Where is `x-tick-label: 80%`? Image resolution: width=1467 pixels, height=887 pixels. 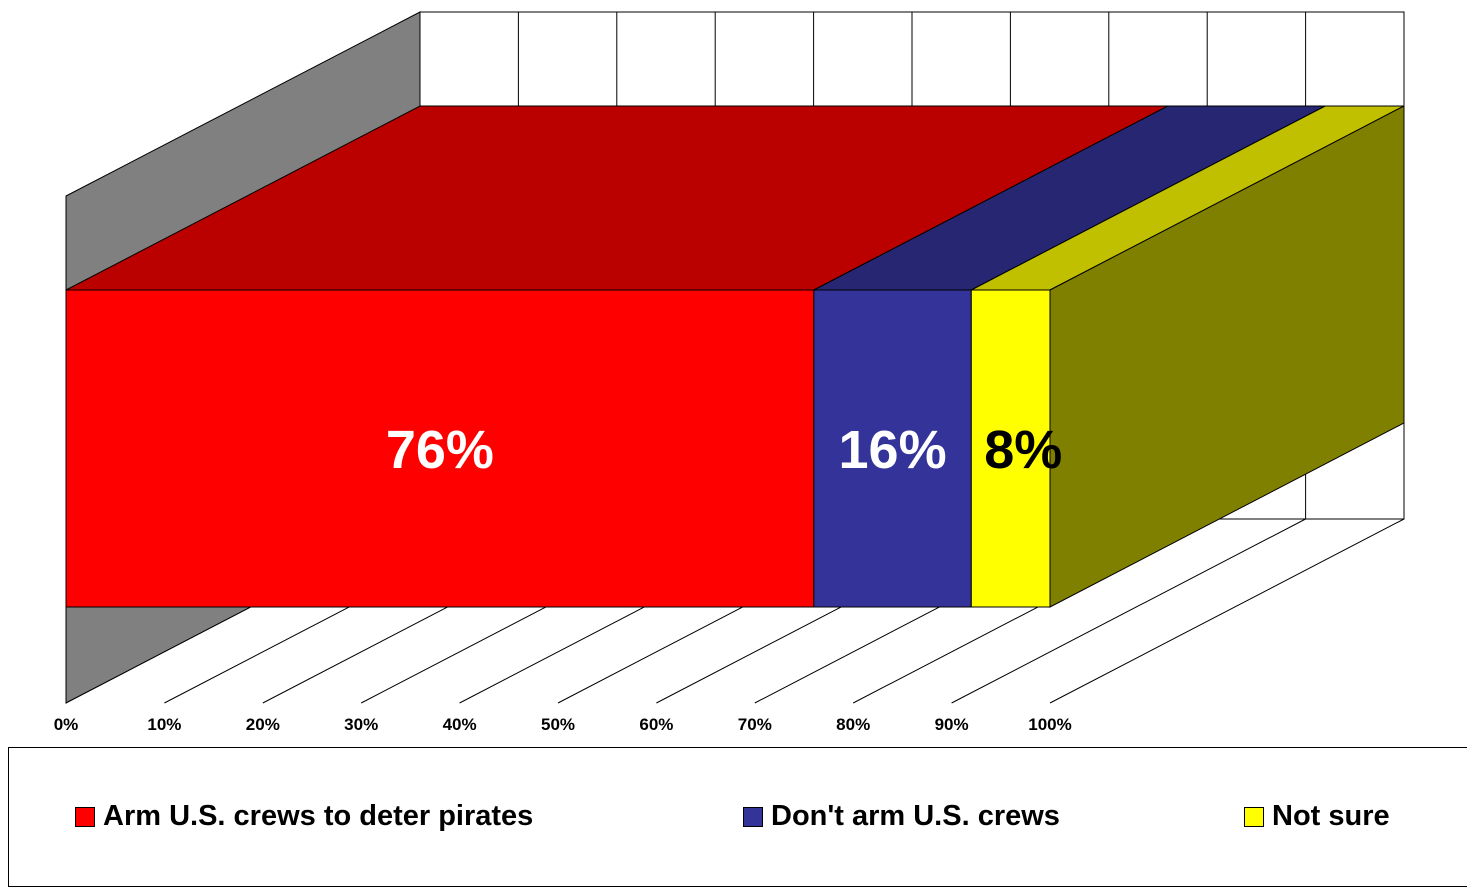 x-tick-label: 80% is located at coordinates (853, 724).